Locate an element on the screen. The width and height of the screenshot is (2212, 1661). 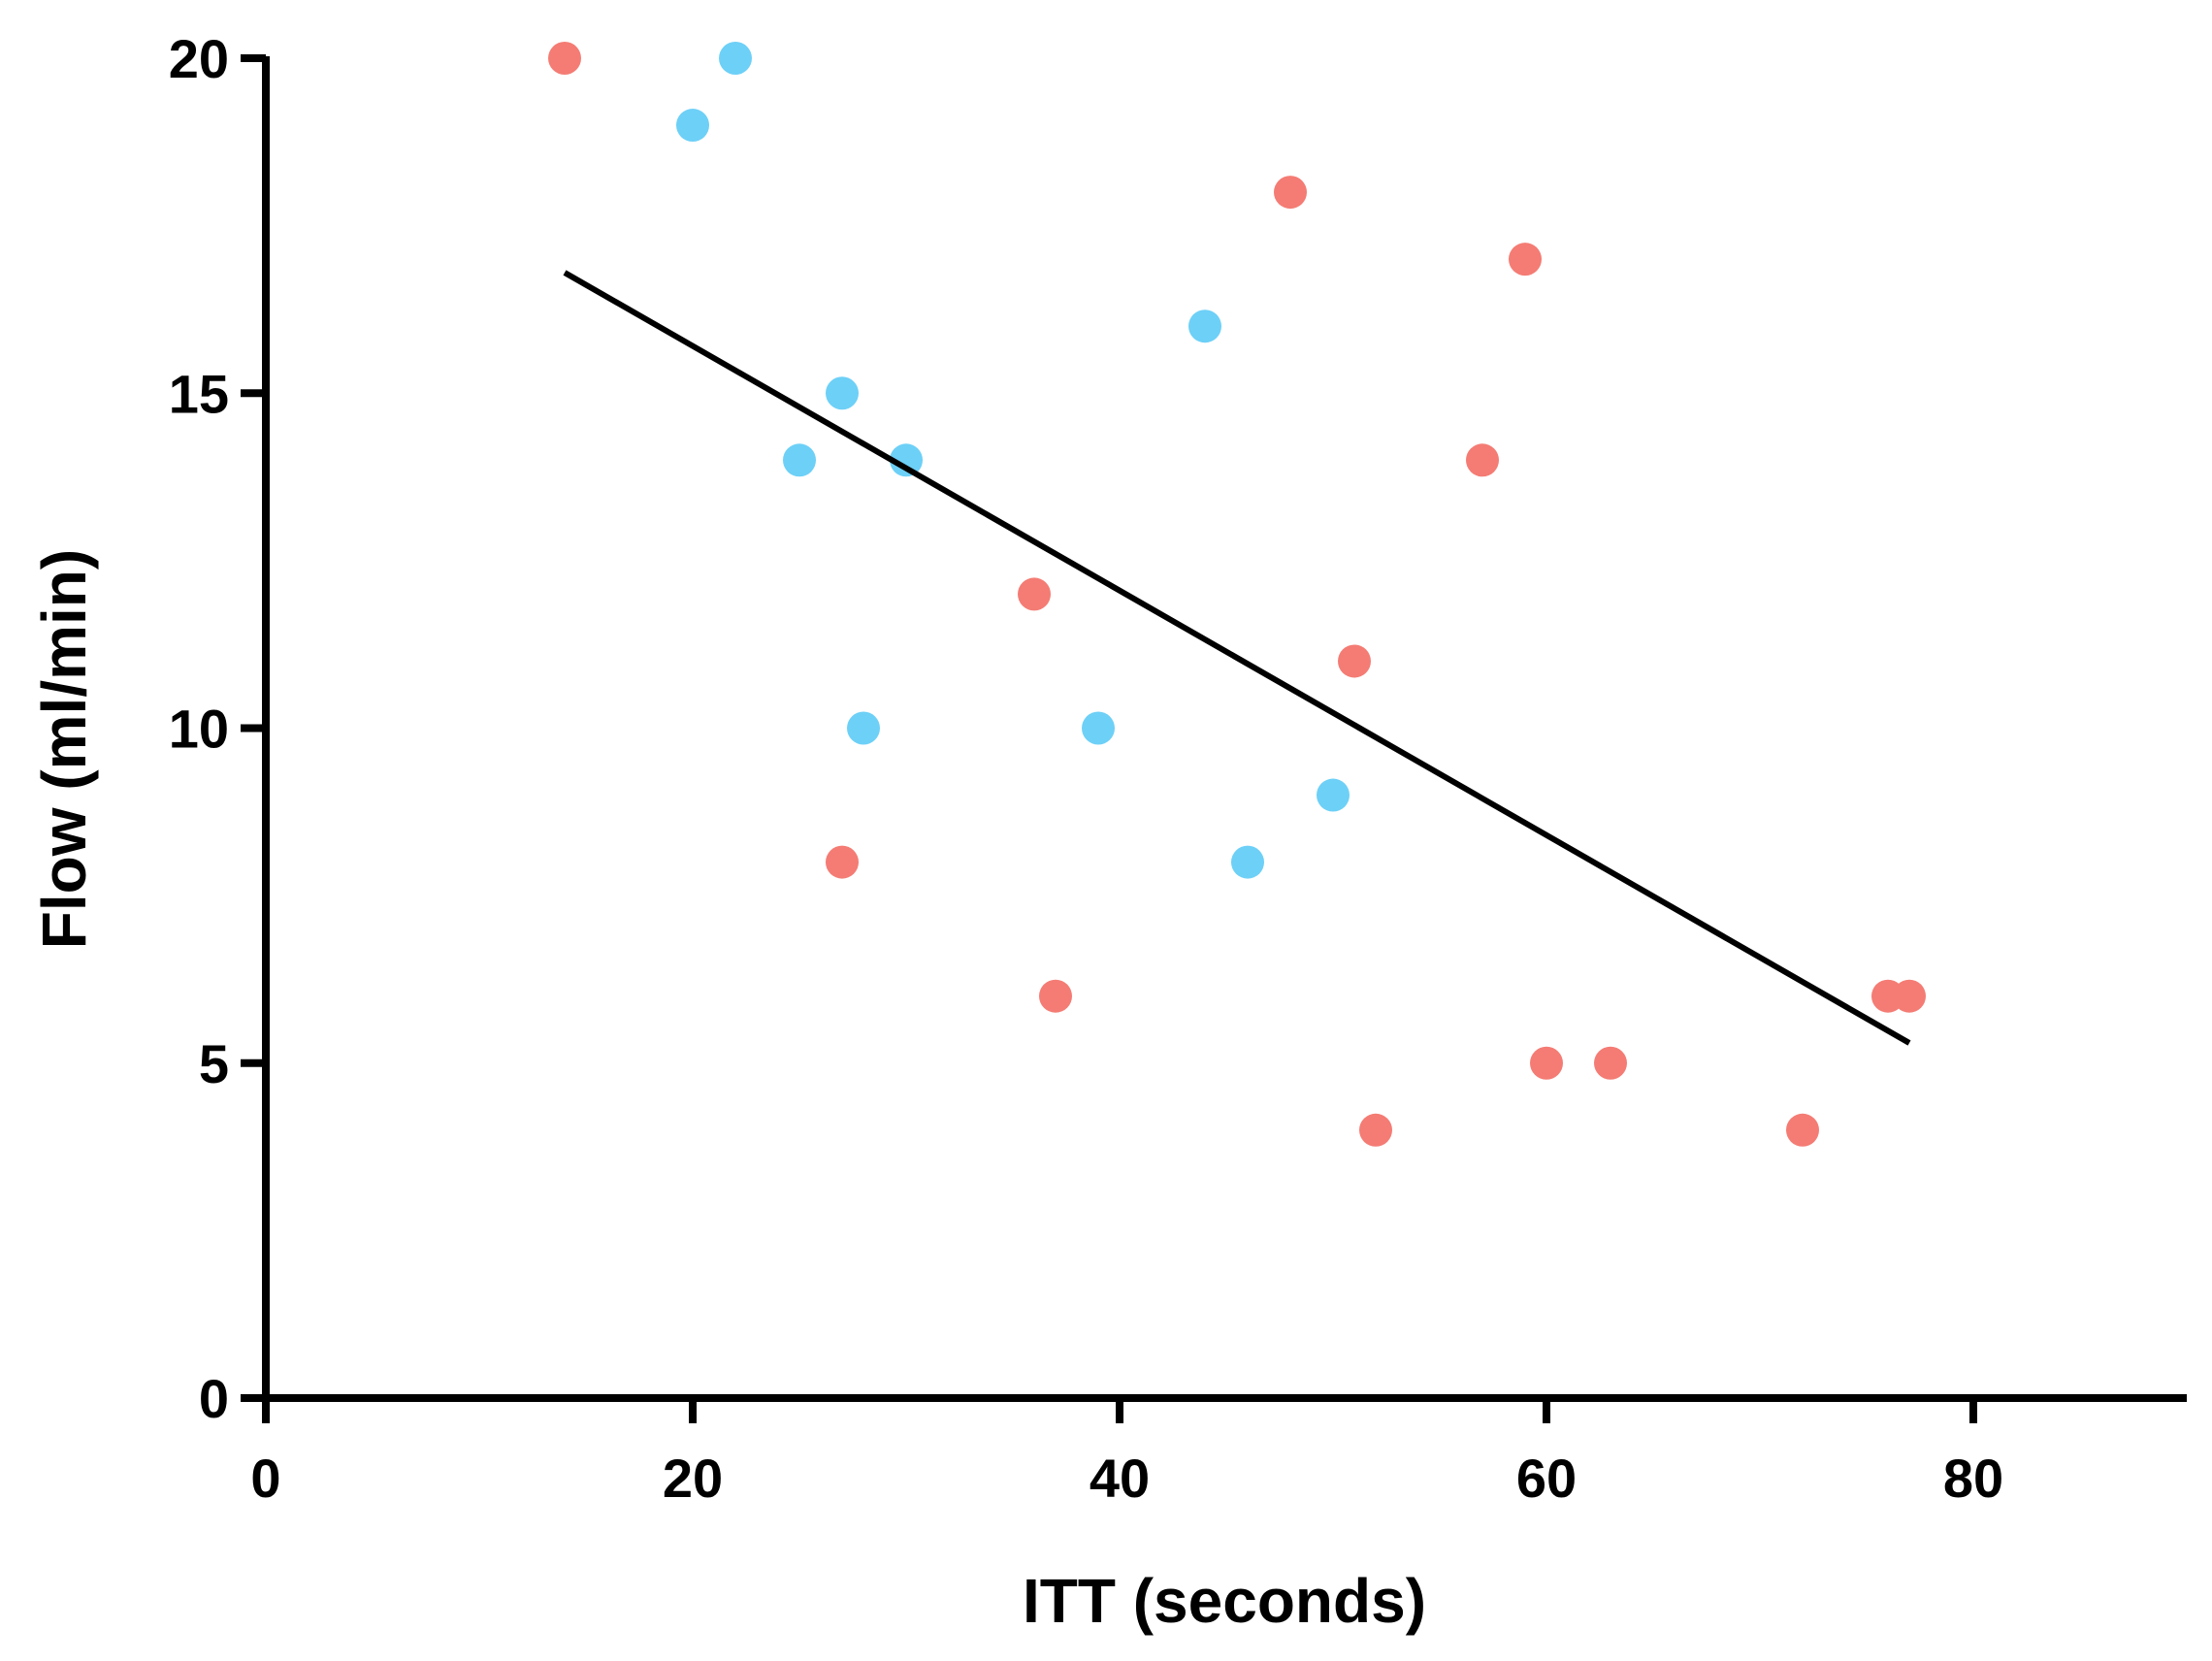
x-axis-title: ITT (seconds) is located at coordinates (1224, 1601).